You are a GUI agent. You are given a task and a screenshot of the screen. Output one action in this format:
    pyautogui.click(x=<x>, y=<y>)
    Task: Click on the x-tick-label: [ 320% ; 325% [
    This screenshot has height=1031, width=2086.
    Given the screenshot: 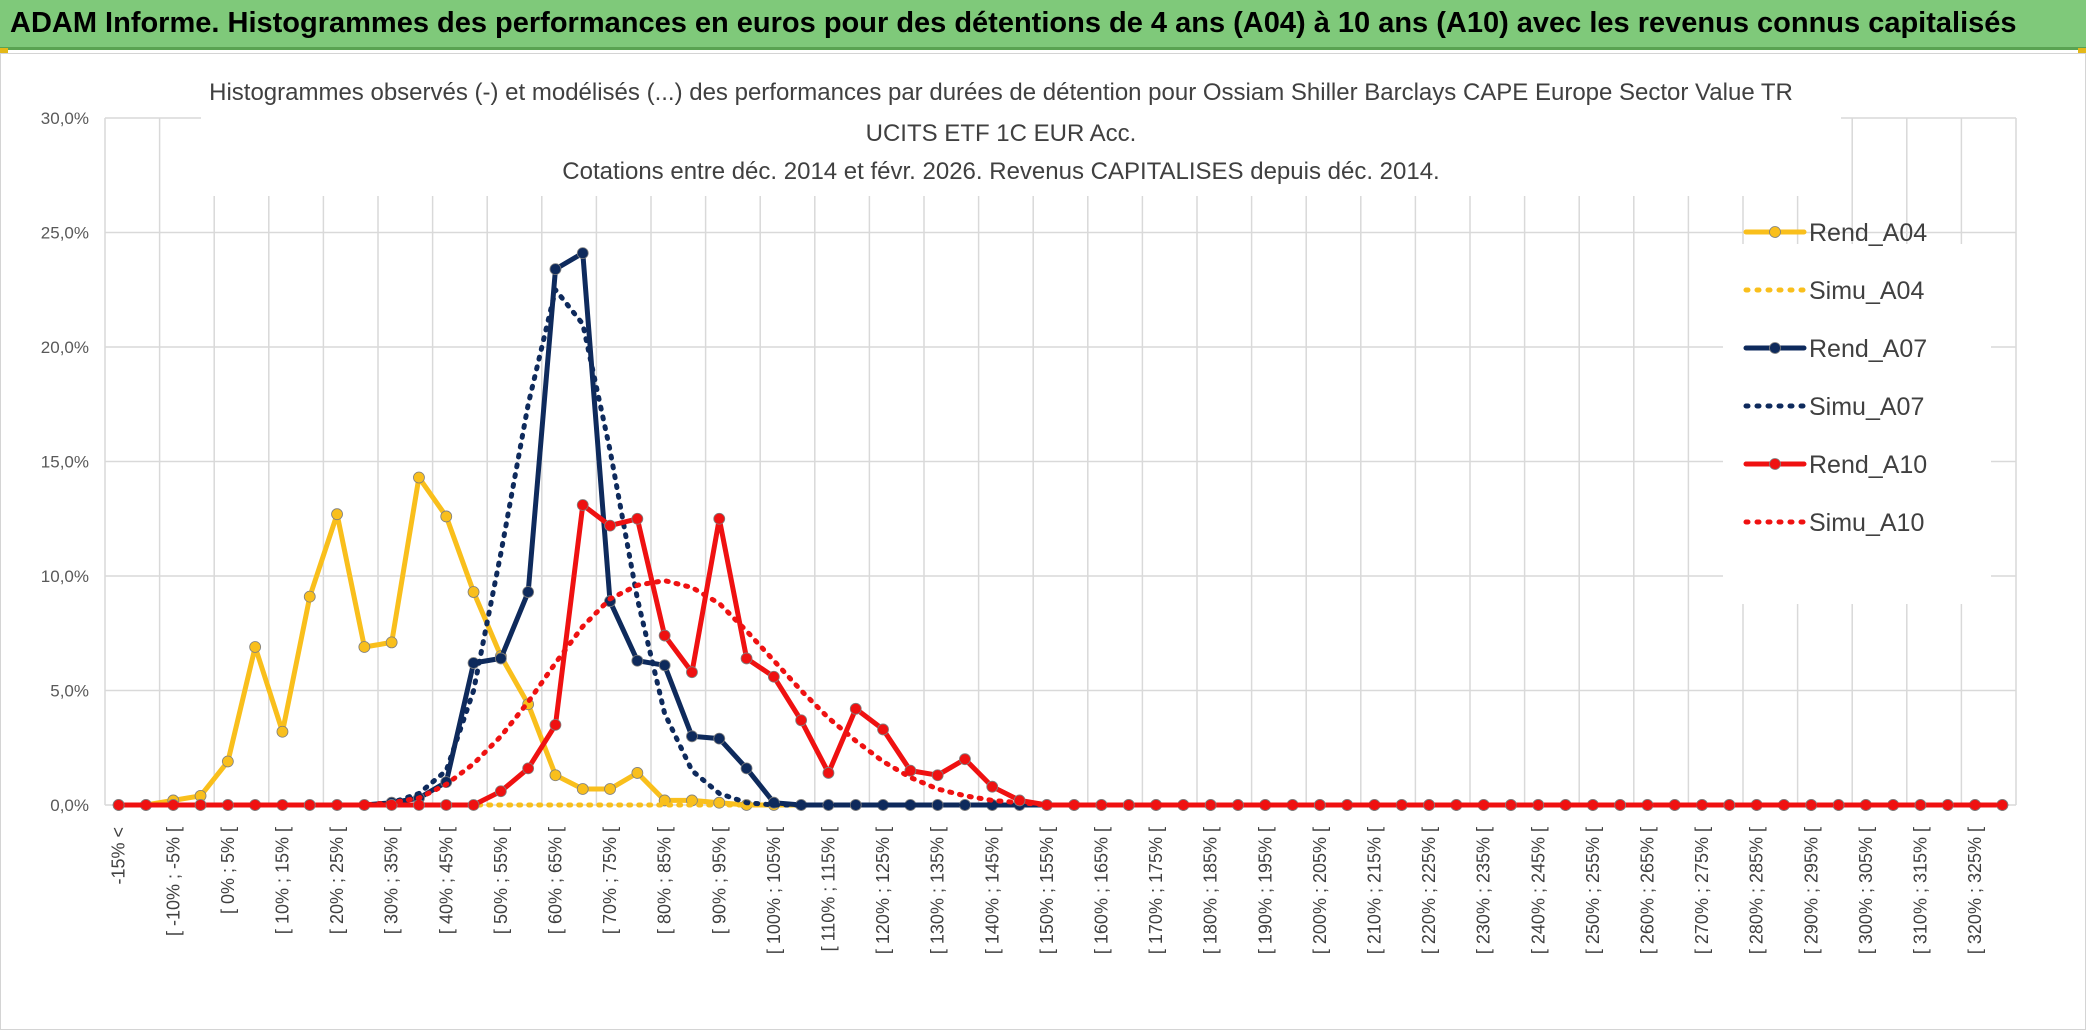 What is the action you would take?
    pyautogui.click(x=1975, y=890)
    